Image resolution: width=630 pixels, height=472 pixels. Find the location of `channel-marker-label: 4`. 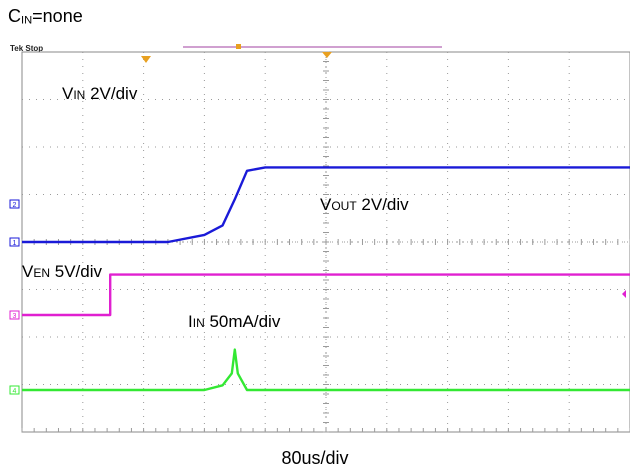

channel-marker-label: 4 is located at coordinates (15, 391).